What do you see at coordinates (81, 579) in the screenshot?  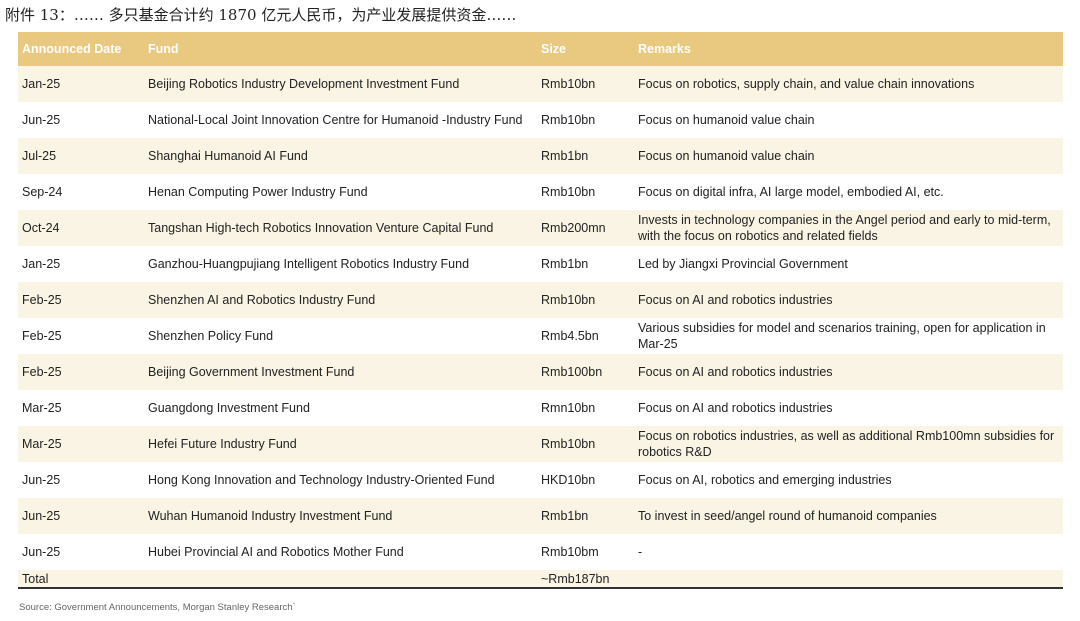 I see `total-label: Total` at bounding box center [81, 579].